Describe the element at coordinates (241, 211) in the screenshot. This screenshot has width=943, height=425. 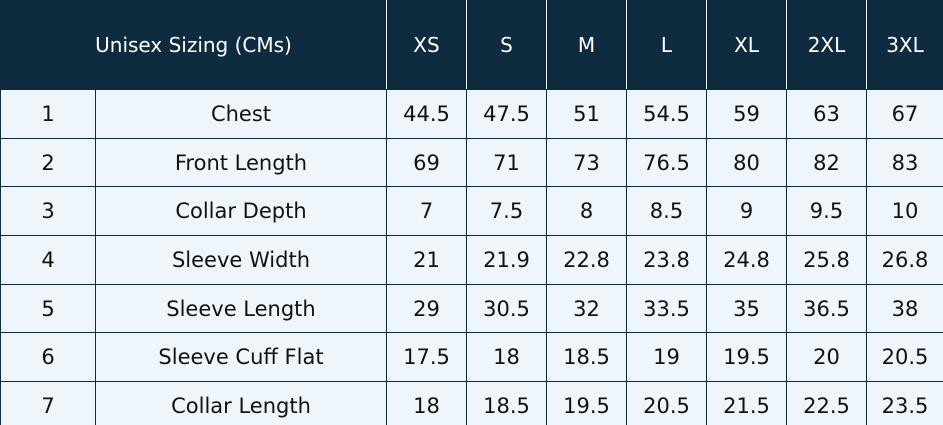
I see `measurement-name: Collar Depth` at that location.